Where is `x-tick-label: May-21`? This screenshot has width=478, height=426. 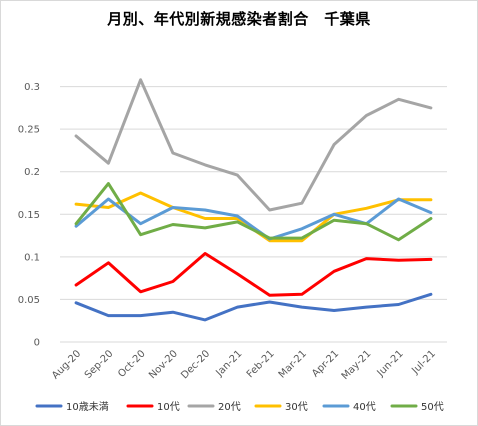
x-tick-label: May-21 is located at coordinates (357, 365).